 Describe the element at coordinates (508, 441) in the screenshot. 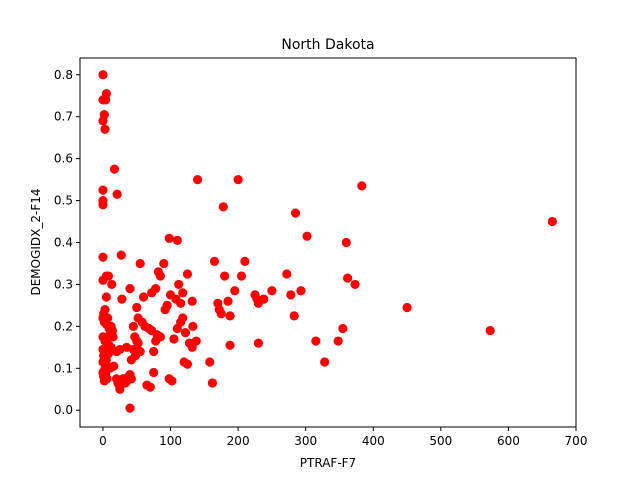

I see `x-tick-label: 600` at that location.